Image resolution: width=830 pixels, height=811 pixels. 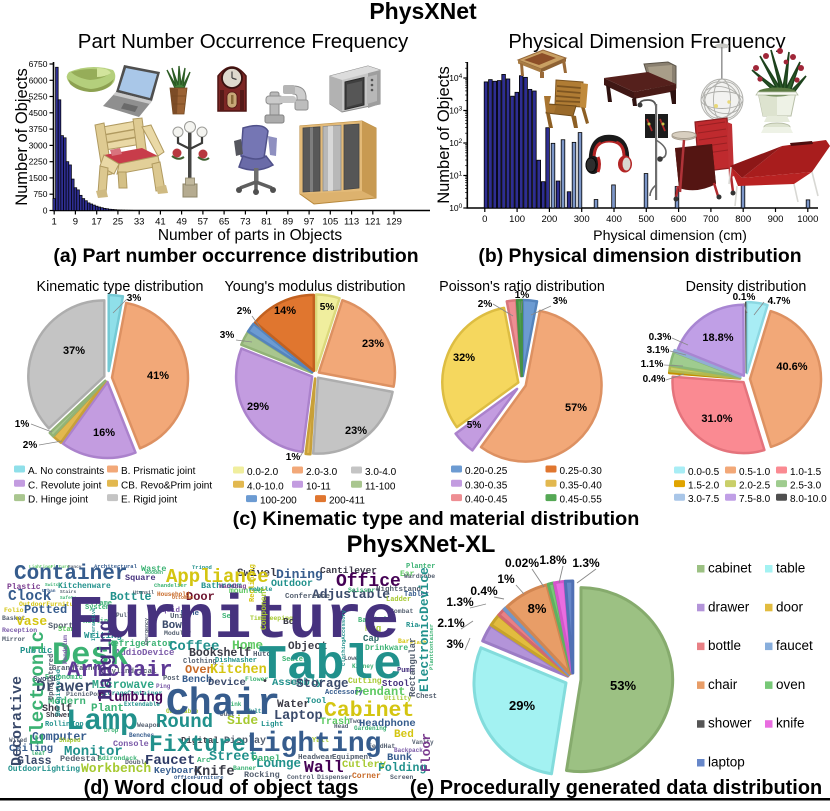 What do you see at coordinates (285, 311) in the screenshot?
I see `svg-text: 14%` at bounding box center [285, 311].